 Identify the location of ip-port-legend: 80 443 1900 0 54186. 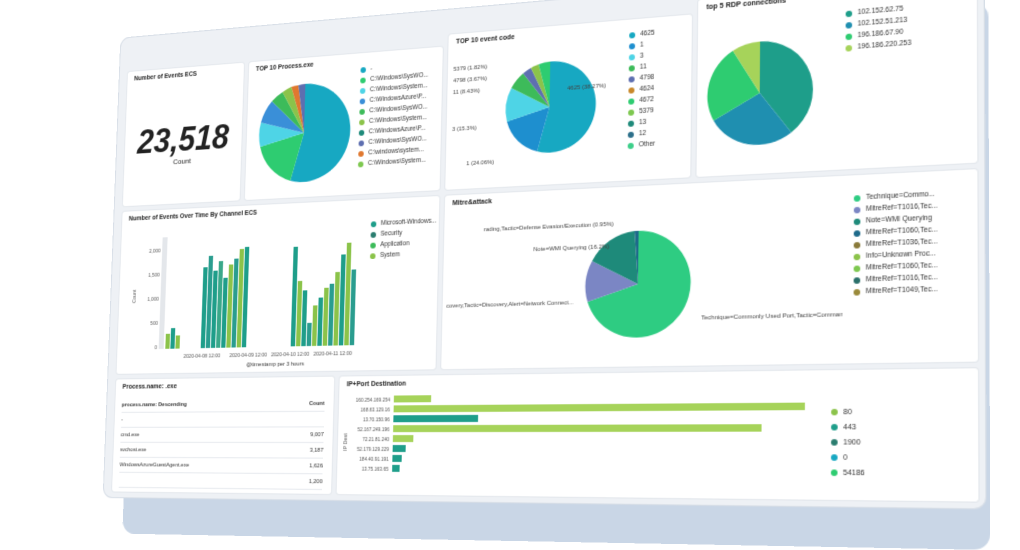
(848, 442).